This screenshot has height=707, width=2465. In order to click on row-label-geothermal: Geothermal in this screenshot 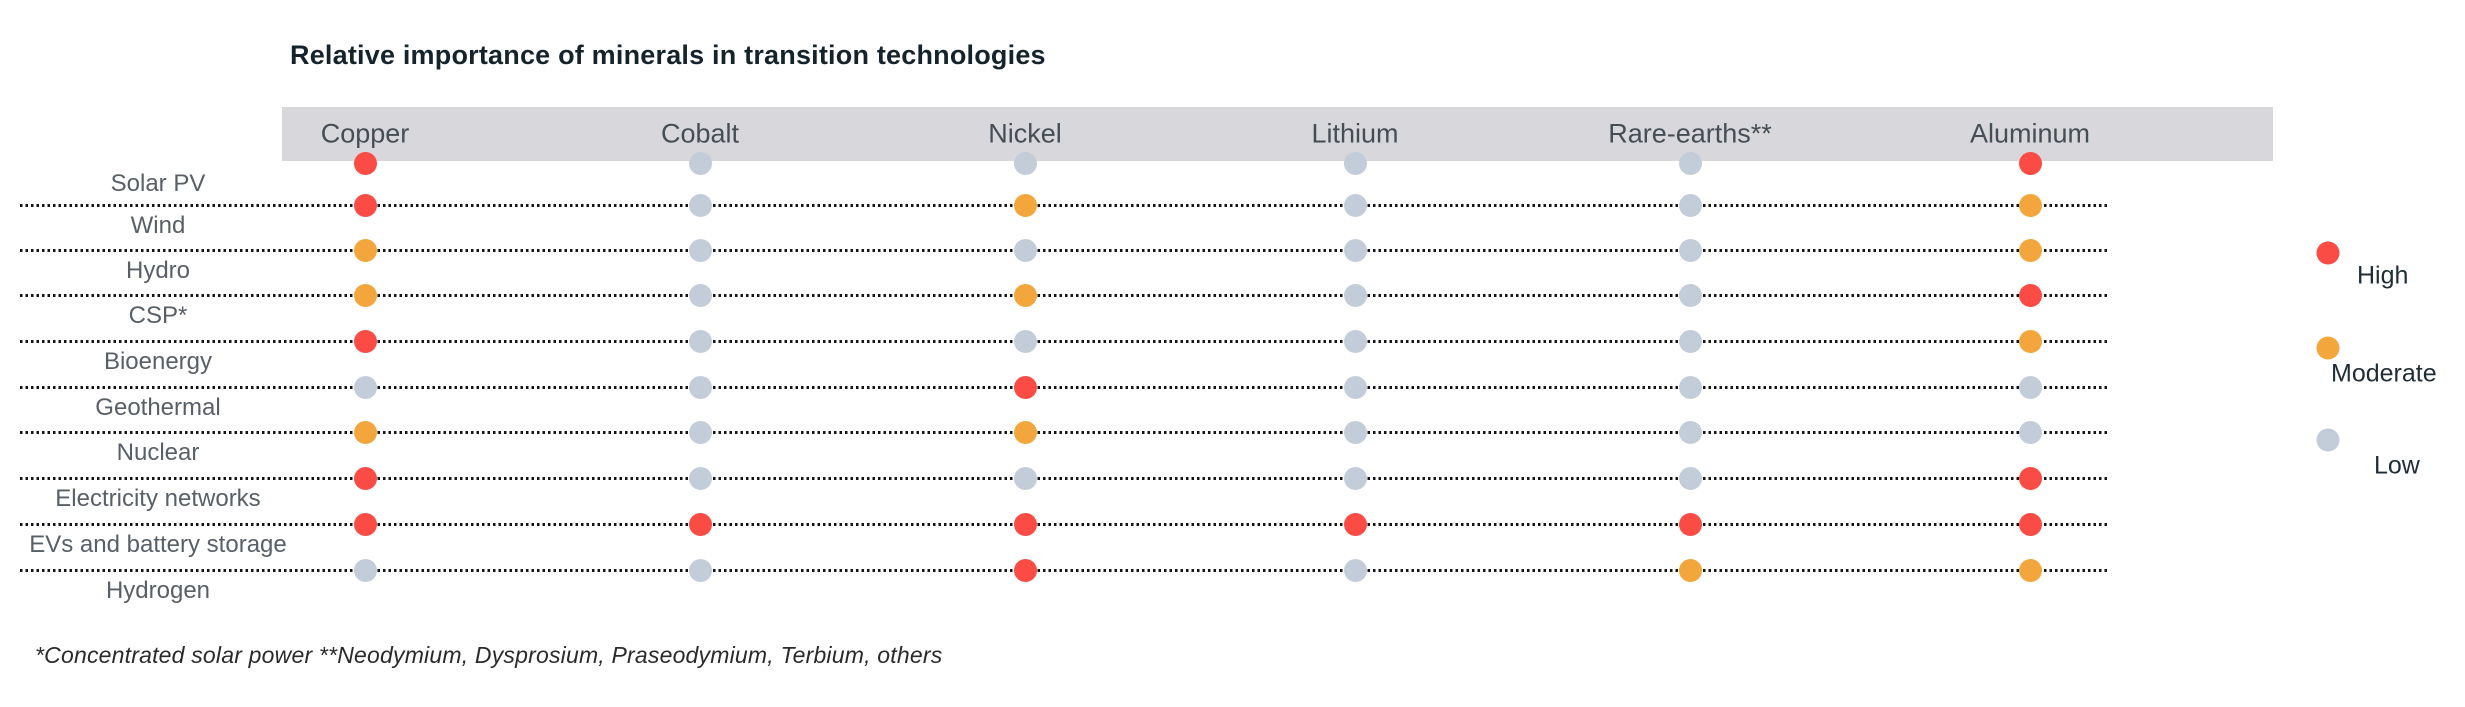, I will do `click(158, 407)`.